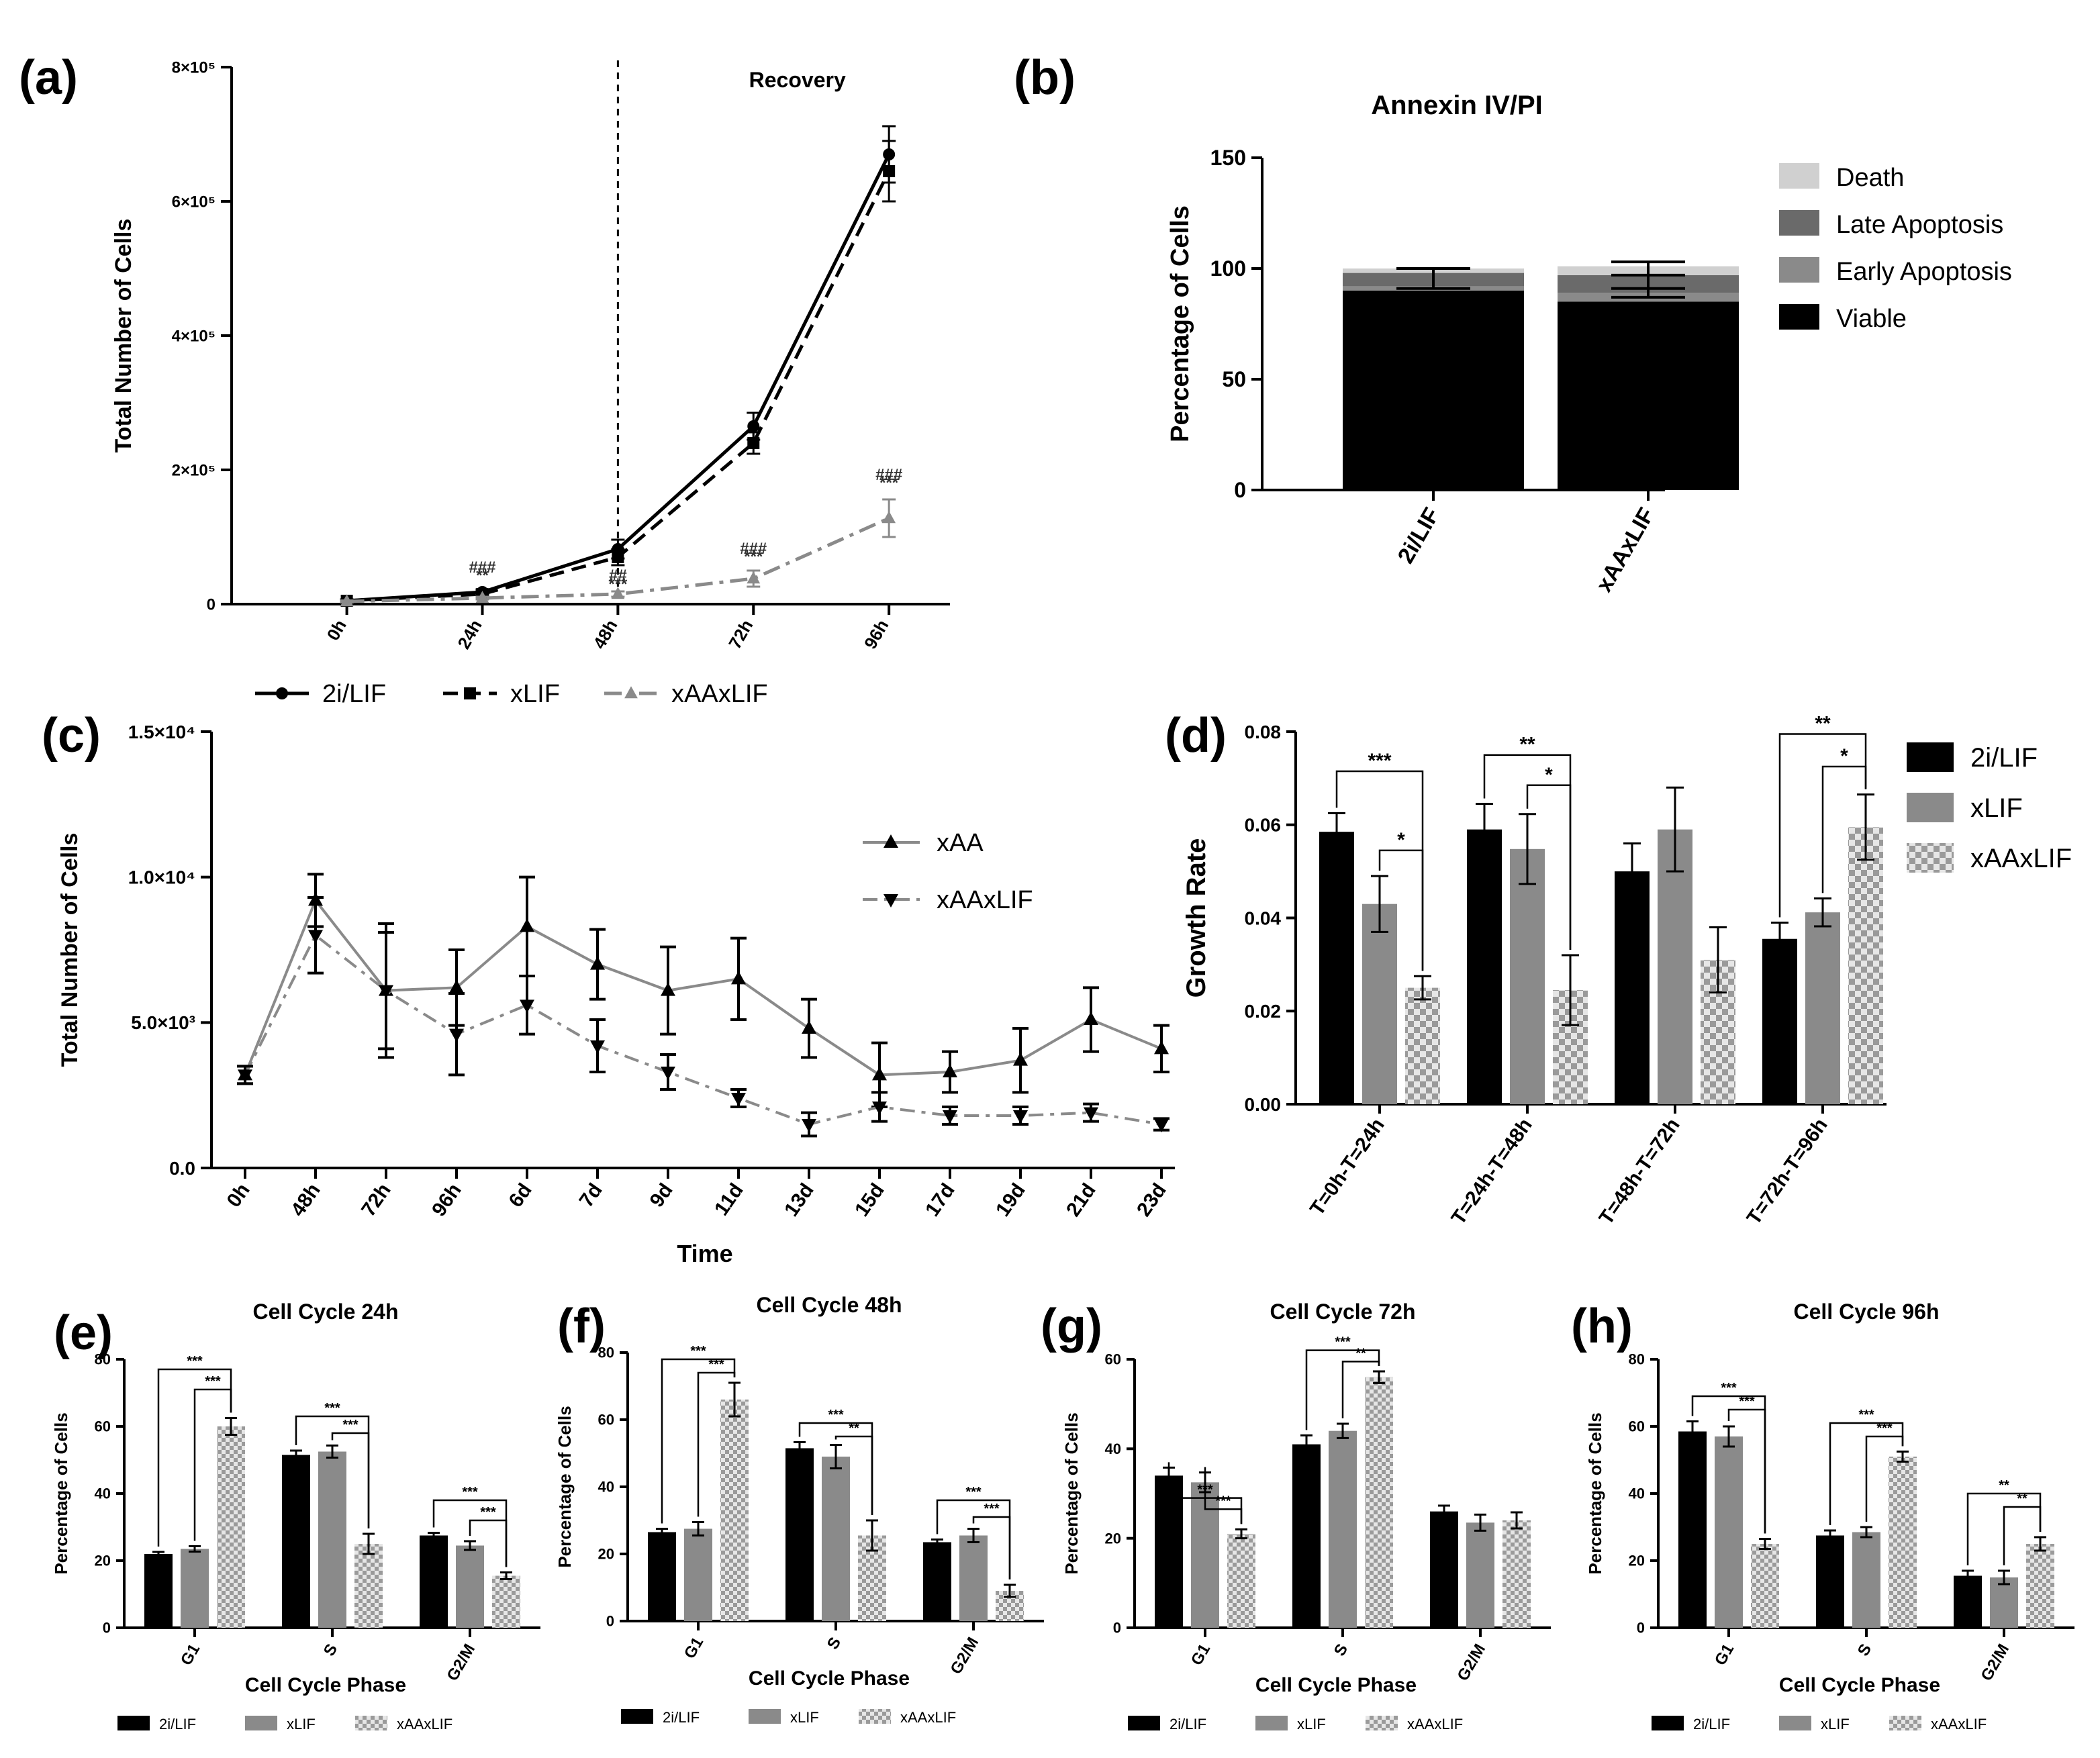  Describe the element at coordinates (2004, 1602) in the screenshot. I see `h-bar-xLIF` at that location.